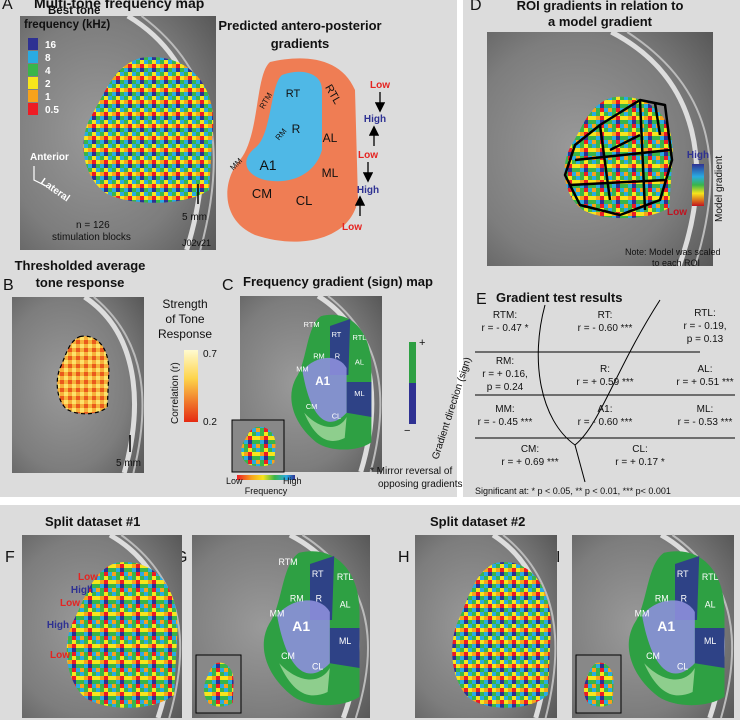 The width and height of the screenshot is (740, 720). What do you see at coordinates (80, 282) in the screenshot?
I see `panel-title: tone response` at bounding box center [80, 282].